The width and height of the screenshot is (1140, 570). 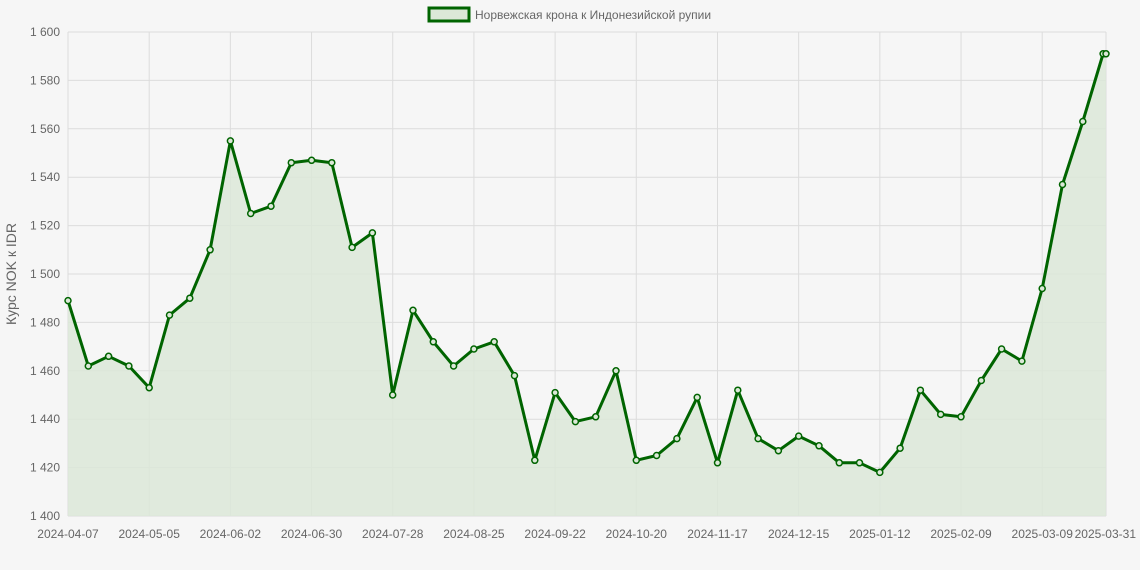 What do you see at coordinates (11, 274) in the screenshot?
I see `y-axis-title: Курс NOK к IDR` at bounding box center [11, 274].